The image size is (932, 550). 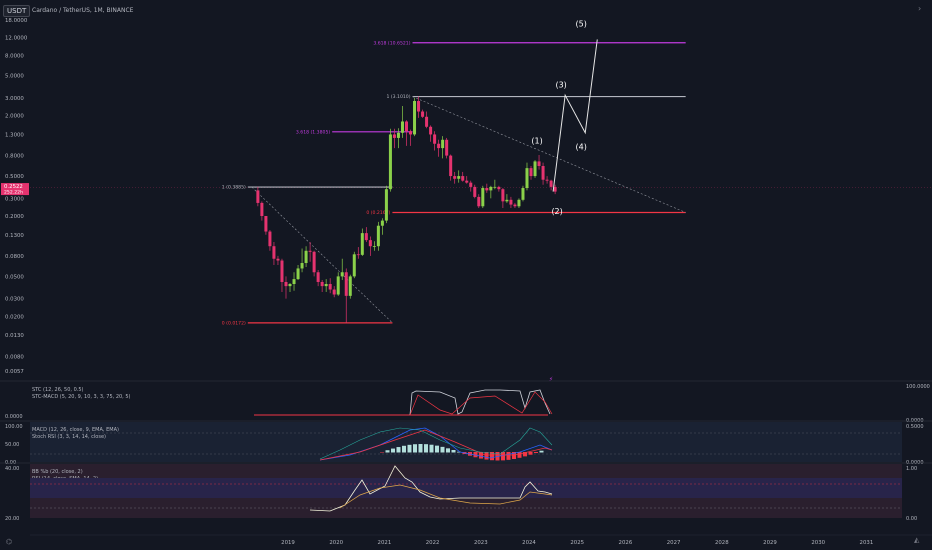 I want to click on time-tick-label: 2021, so click(x=385, y=543).